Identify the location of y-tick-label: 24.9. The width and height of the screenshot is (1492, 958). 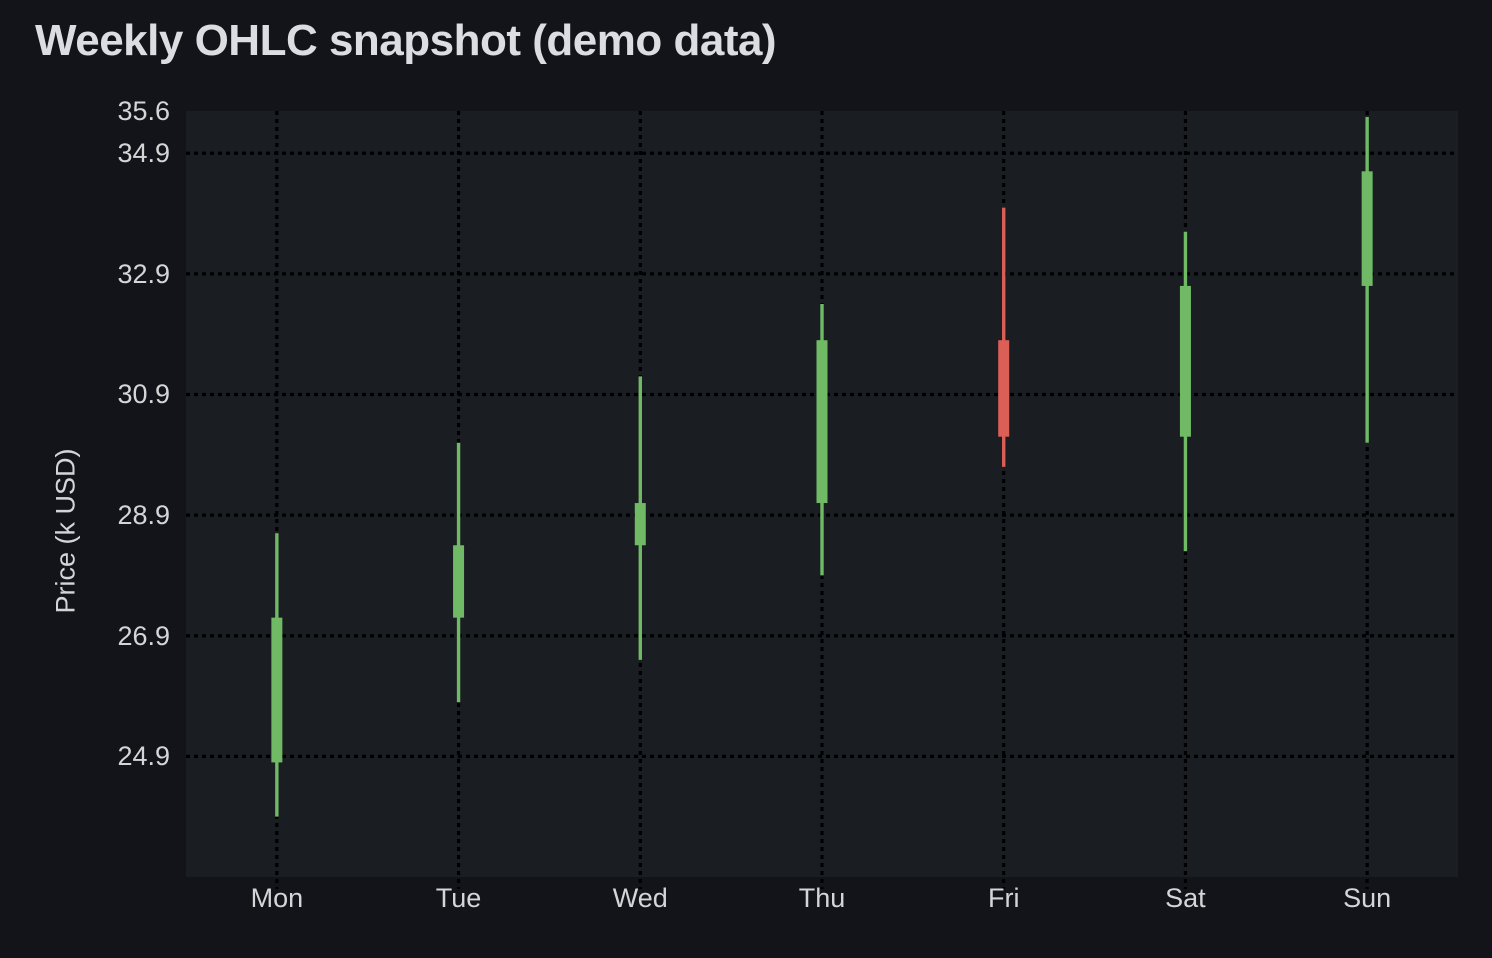
(143, 756).